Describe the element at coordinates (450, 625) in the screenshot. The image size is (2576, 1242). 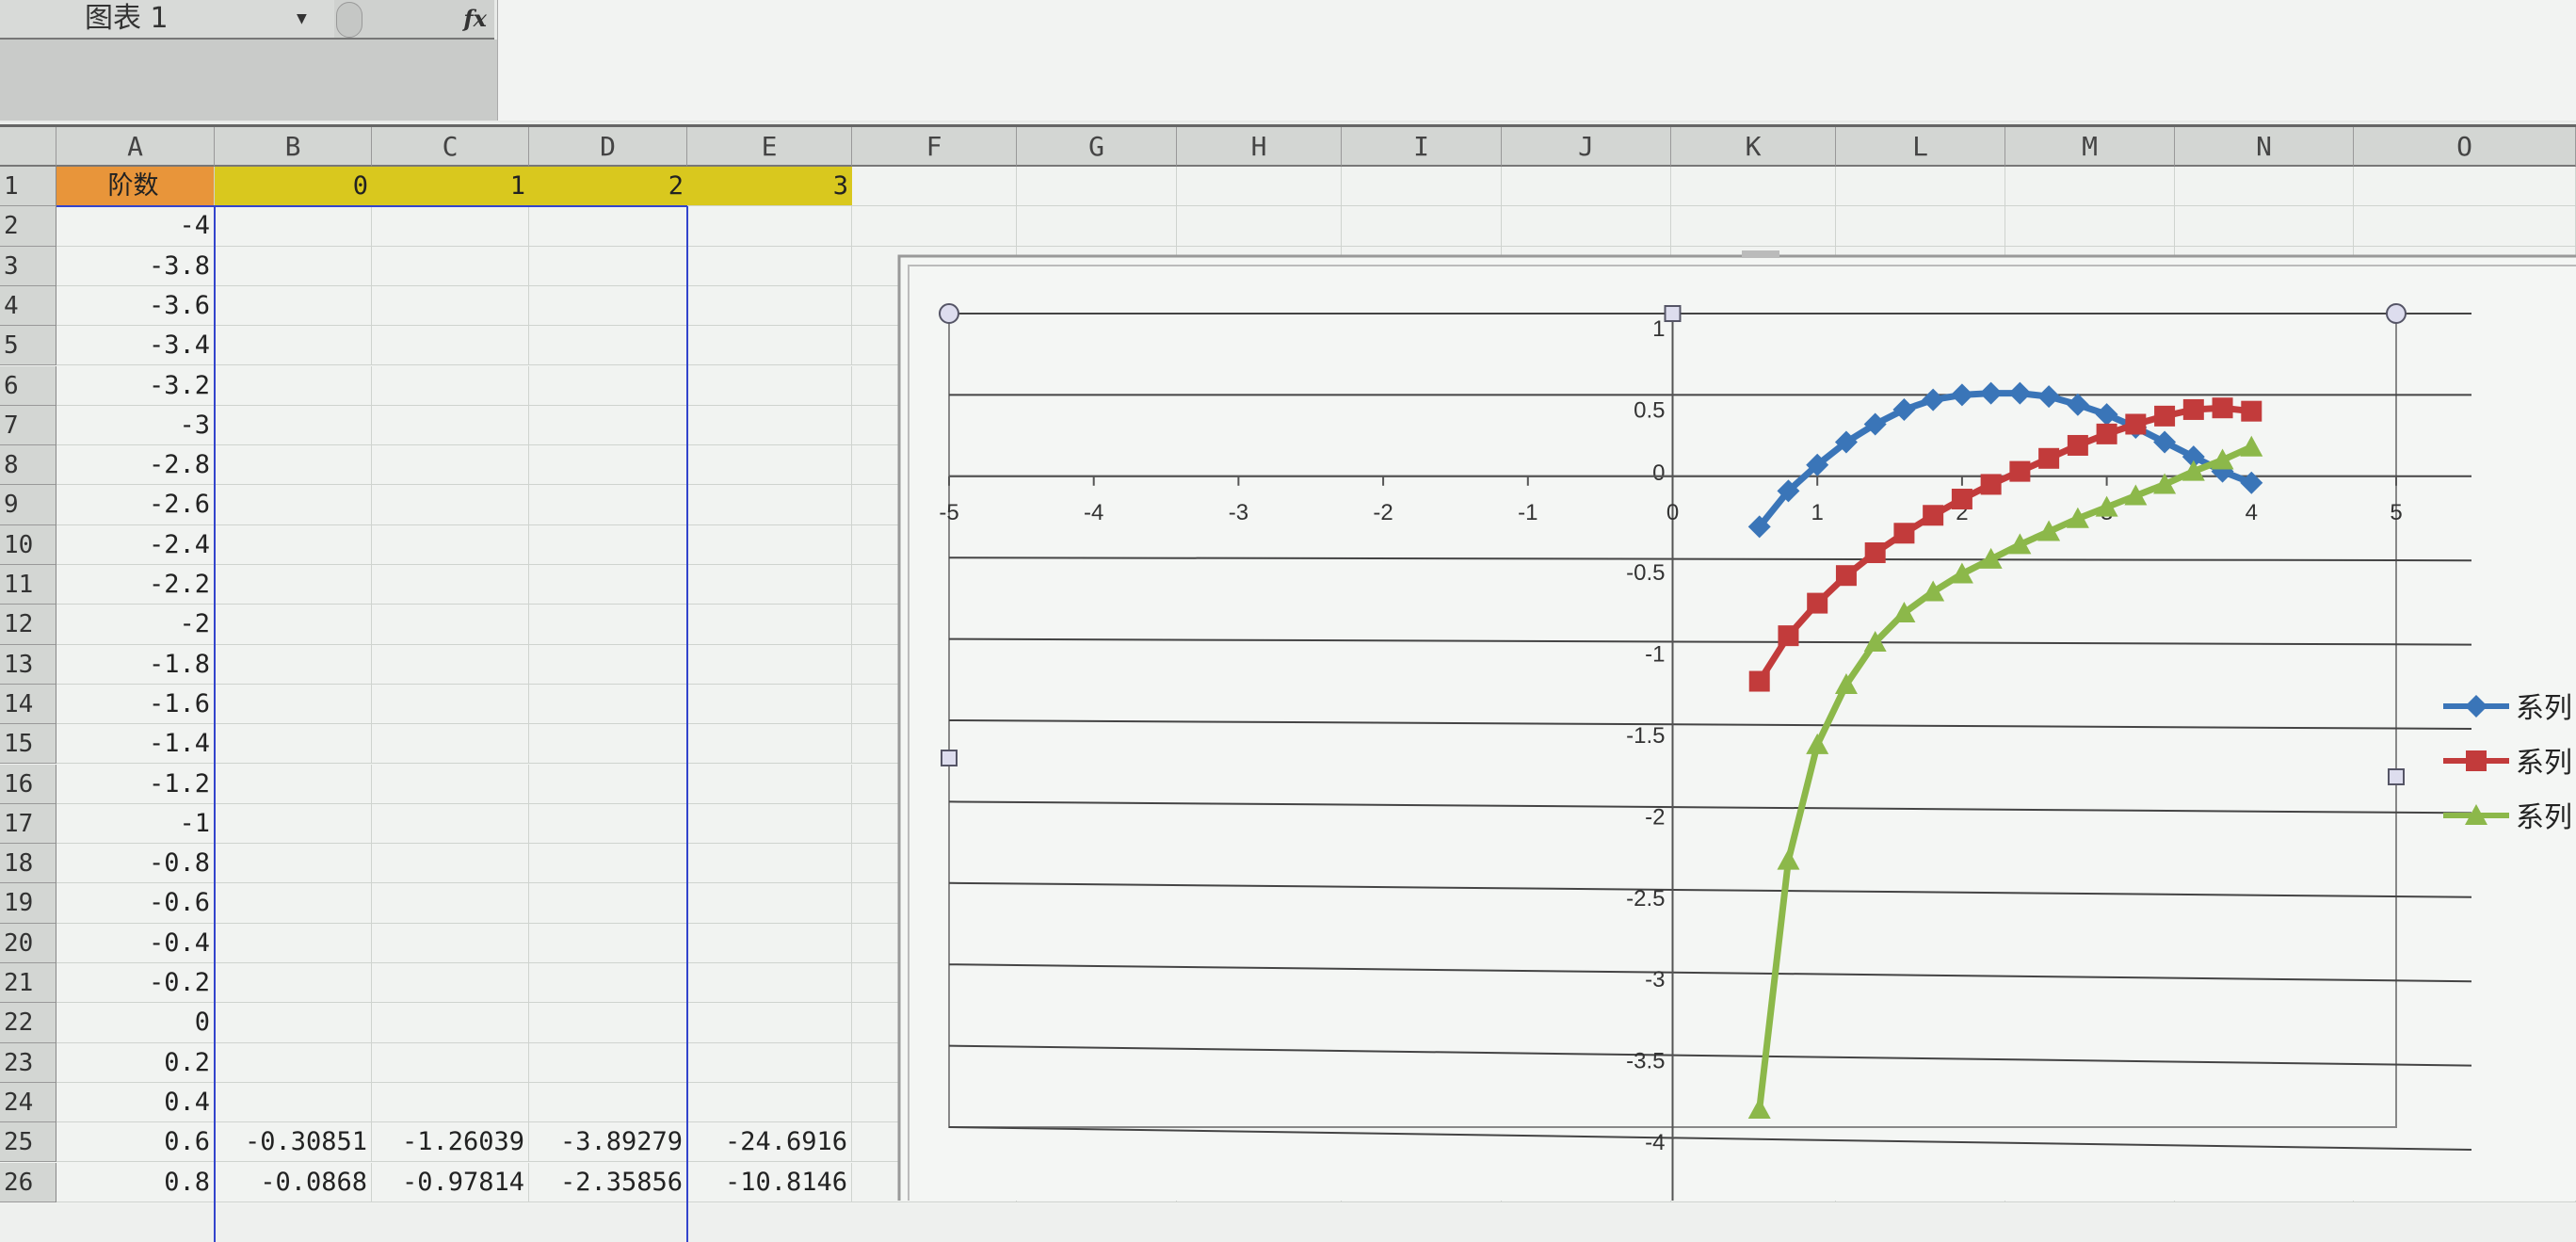
I see `cell-C12` at that location.